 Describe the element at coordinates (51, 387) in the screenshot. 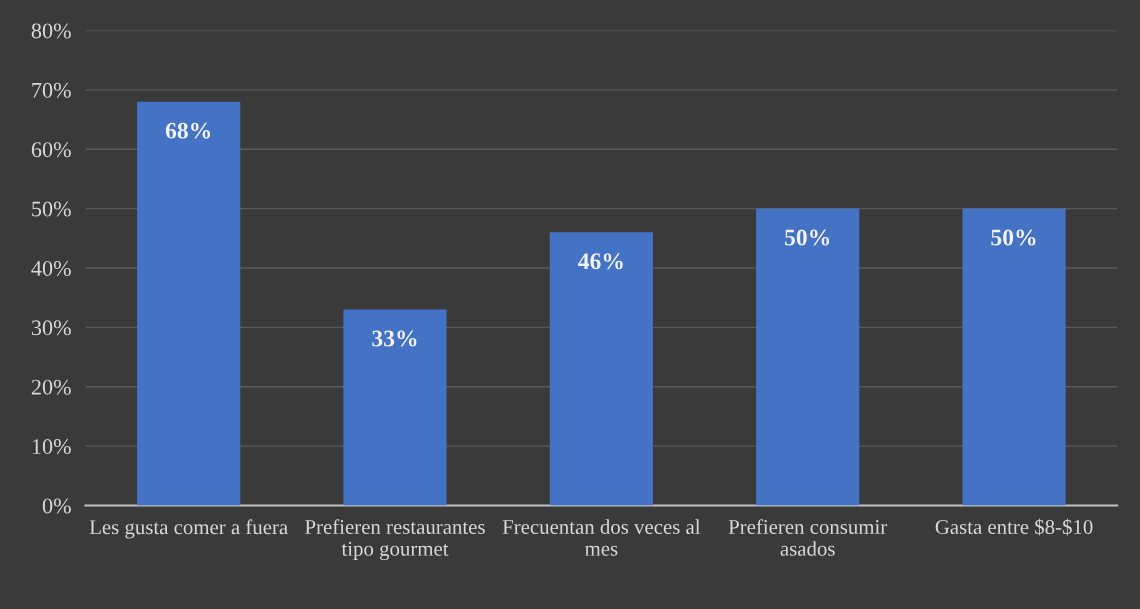

I see `y-tick-label: 20%` at that location.